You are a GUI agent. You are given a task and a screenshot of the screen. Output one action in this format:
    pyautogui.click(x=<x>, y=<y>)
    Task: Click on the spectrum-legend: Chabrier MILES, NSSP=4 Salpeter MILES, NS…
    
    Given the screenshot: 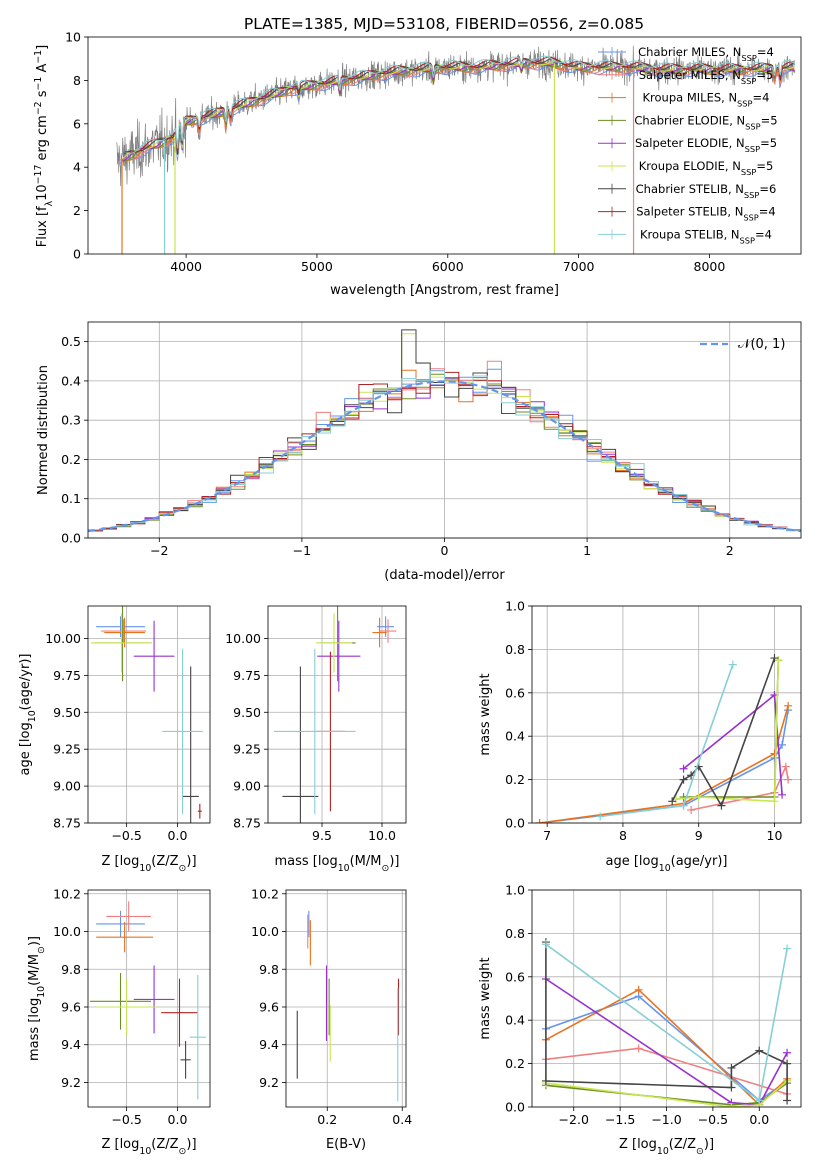 What is the action you would take?
    pyautogui.click(x=688, y=145)
    